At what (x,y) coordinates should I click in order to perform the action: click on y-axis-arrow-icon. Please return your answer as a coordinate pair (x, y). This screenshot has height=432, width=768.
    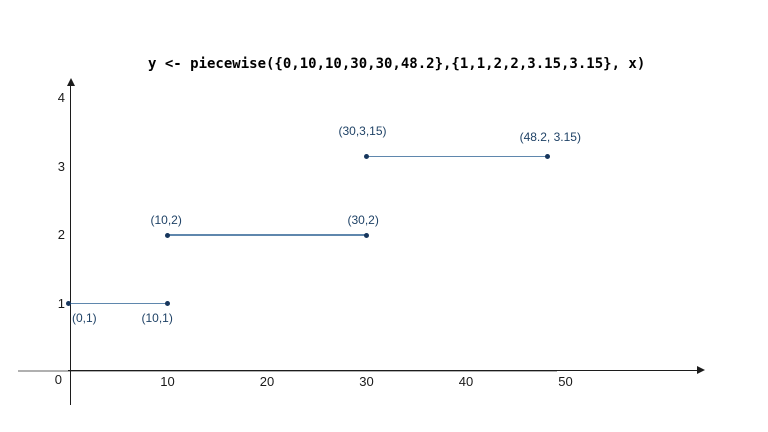
    Looking at the image, I should click on (70, 82).